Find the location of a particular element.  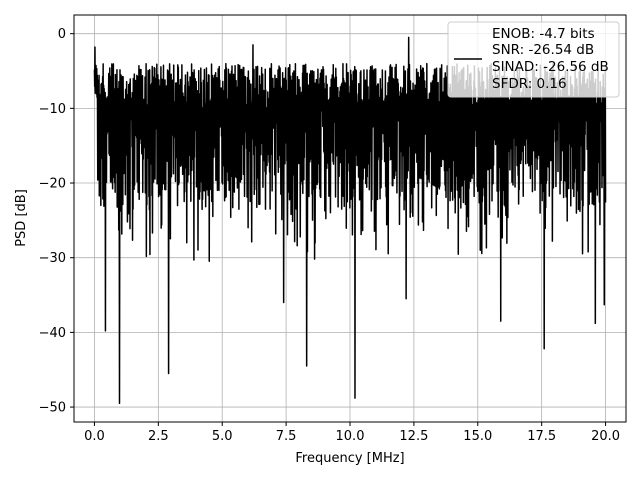

x-tick-label: 5.0 is located at coordinates (222, 436).